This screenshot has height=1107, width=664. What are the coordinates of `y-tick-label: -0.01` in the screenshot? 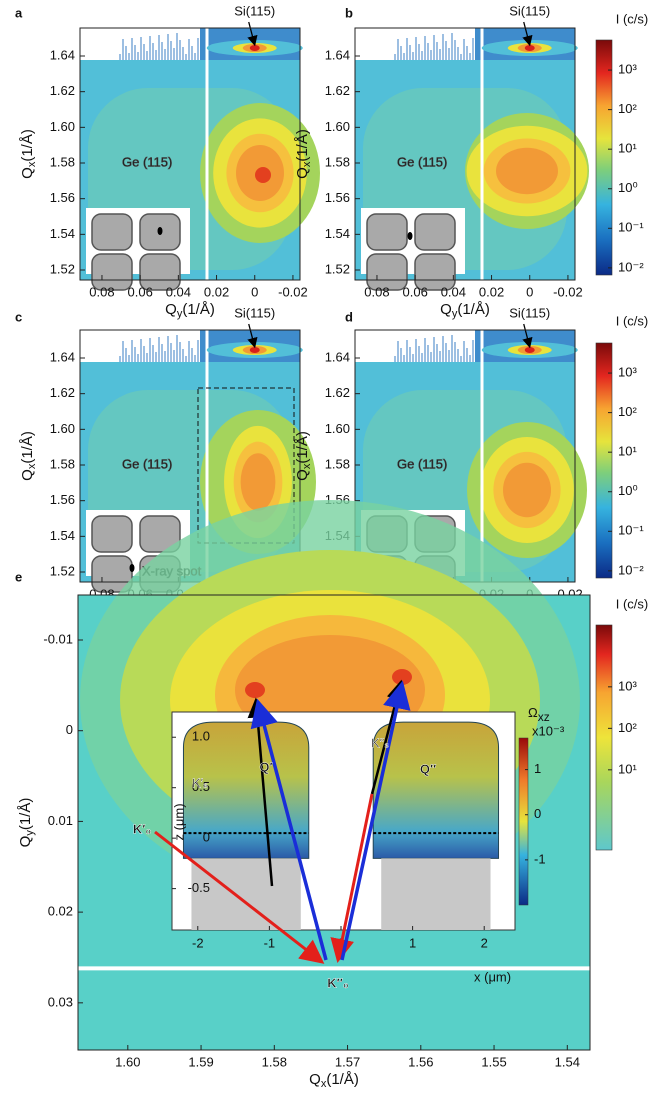 It's located at (58, 638).